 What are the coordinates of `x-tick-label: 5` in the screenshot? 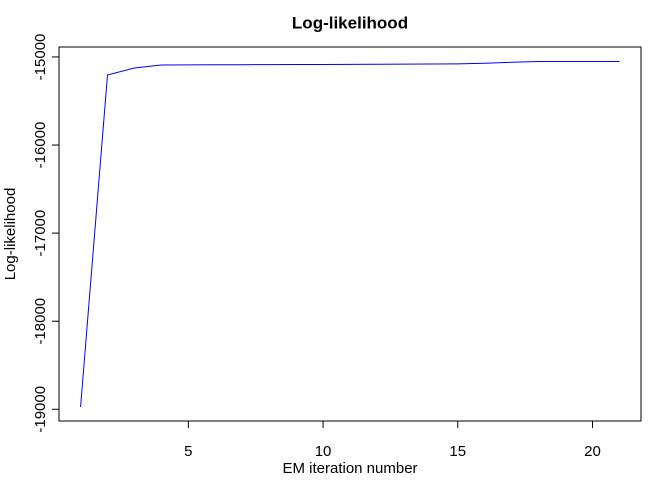 It's located at (188, 451).